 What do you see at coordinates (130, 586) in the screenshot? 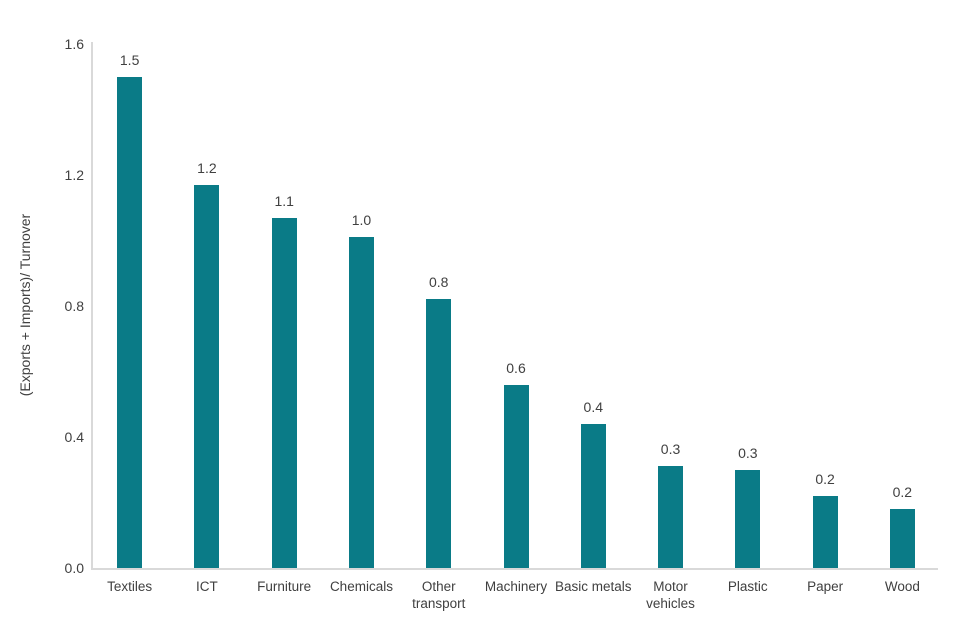
I see `category-label: Textiles` at bounding box center [130, 586].